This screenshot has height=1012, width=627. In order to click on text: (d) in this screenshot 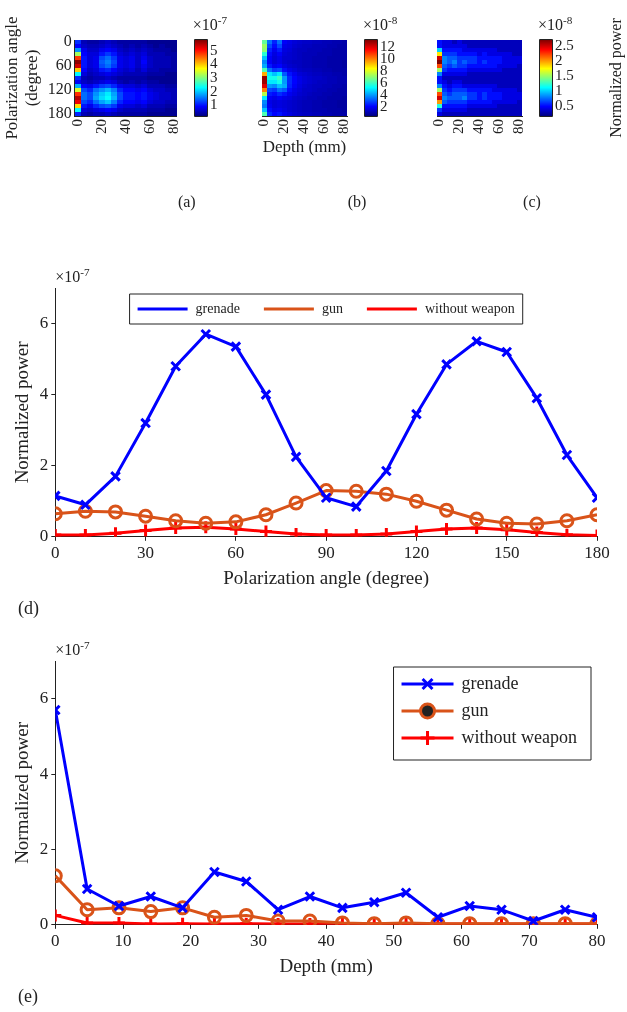, I will do `click(28, 608)`.